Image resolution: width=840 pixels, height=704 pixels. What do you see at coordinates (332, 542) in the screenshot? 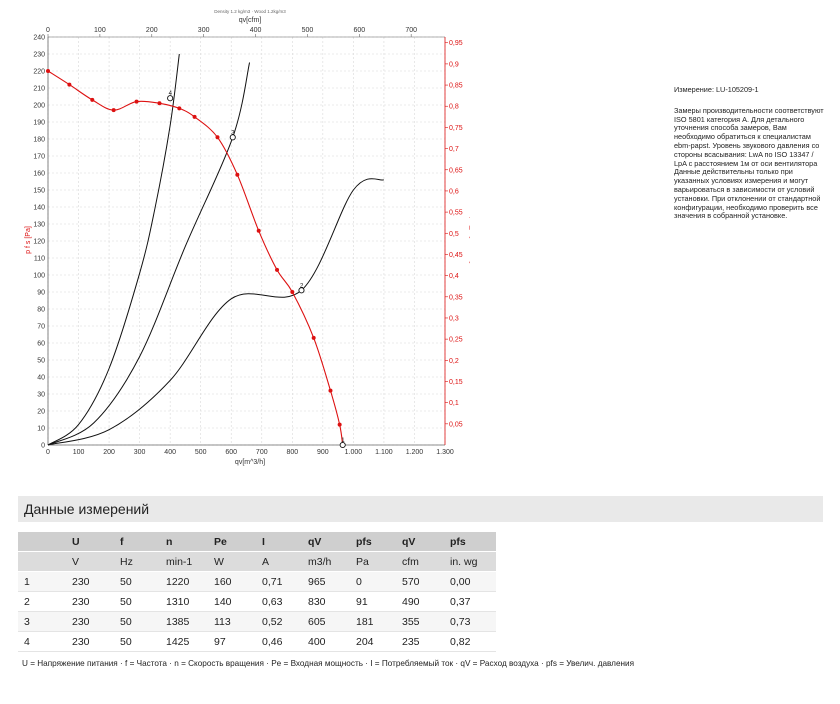
I see `col-header-qv: qV` at bounding box center [332, 542].